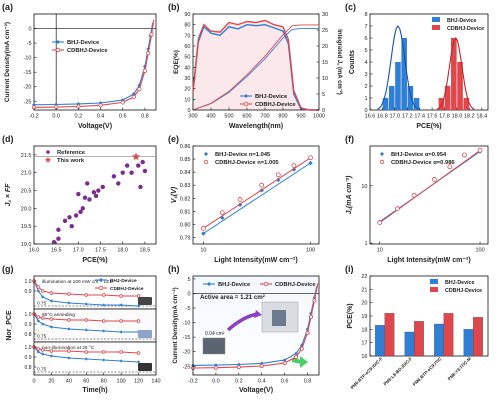  I want to click on x-tick-label: -0.2, so click(192, 382).